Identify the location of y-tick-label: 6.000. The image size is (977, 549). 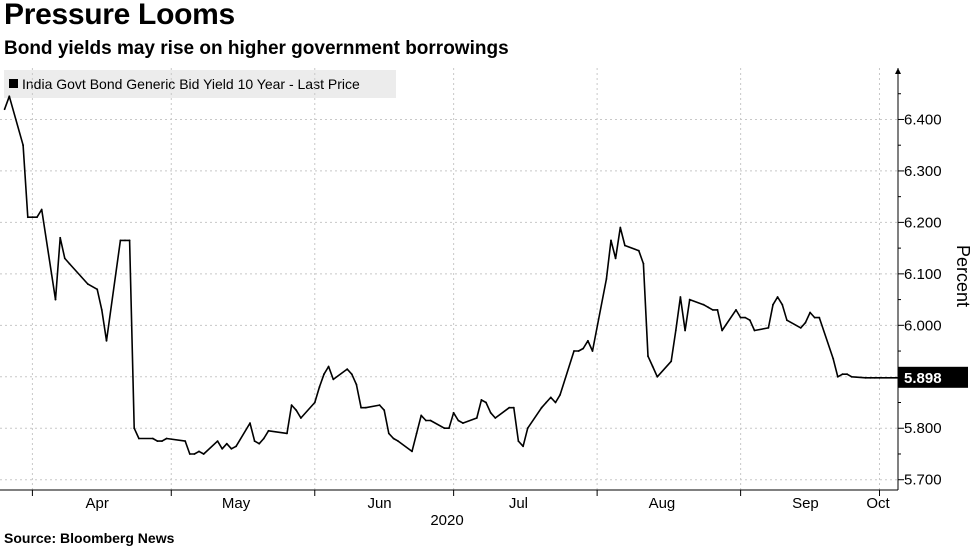
(923, 325).